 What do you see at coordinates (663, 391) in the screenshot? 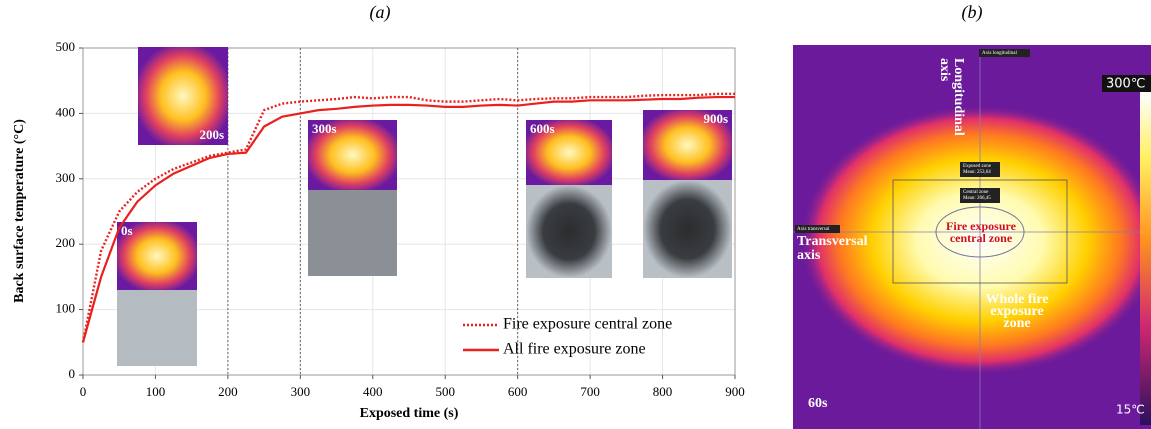
I see `x-tick-label: 800` at bounding box center [663, 391].